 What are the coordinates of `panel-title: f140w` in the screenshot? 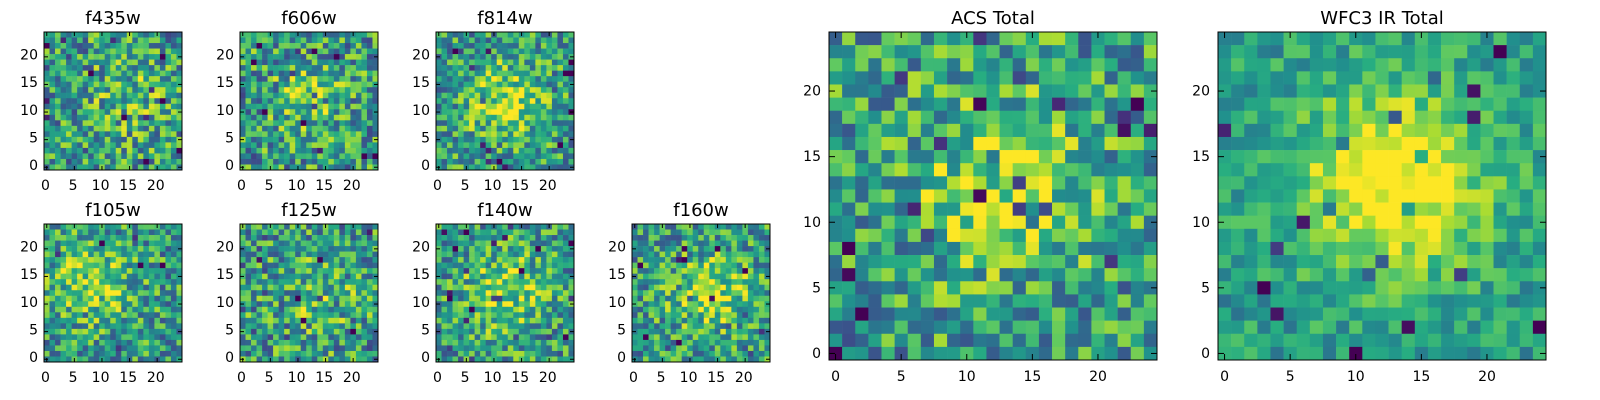 It's located at (504, 210).